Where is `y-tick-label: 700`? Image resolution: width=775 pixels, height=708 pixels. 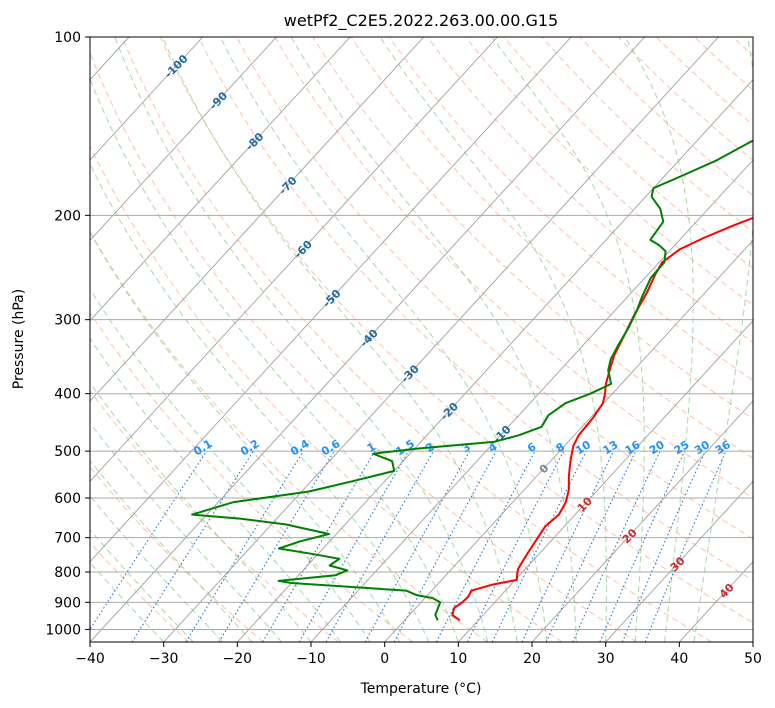 y-tick-label: 700 is located at coordinates (67, 539).